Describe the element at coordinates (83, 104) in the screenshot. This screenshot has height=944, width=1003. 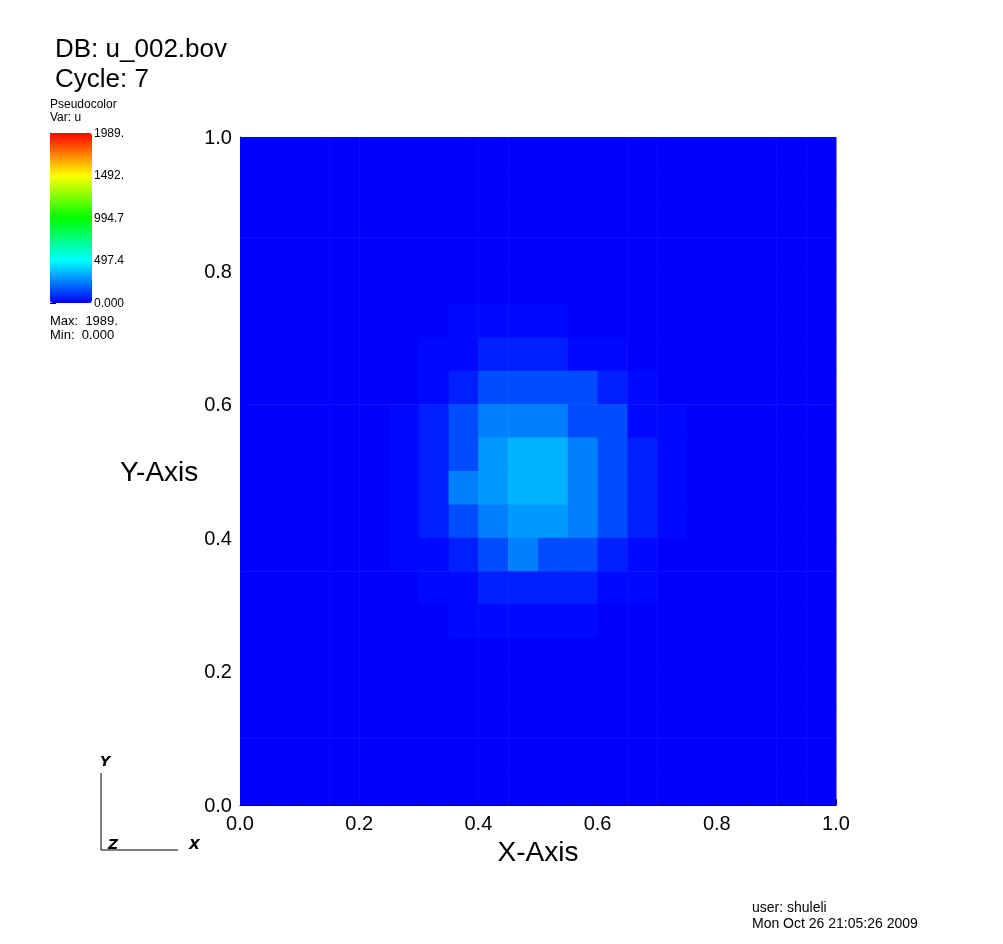
I see `legend-title: Pseudocolor` at that location.